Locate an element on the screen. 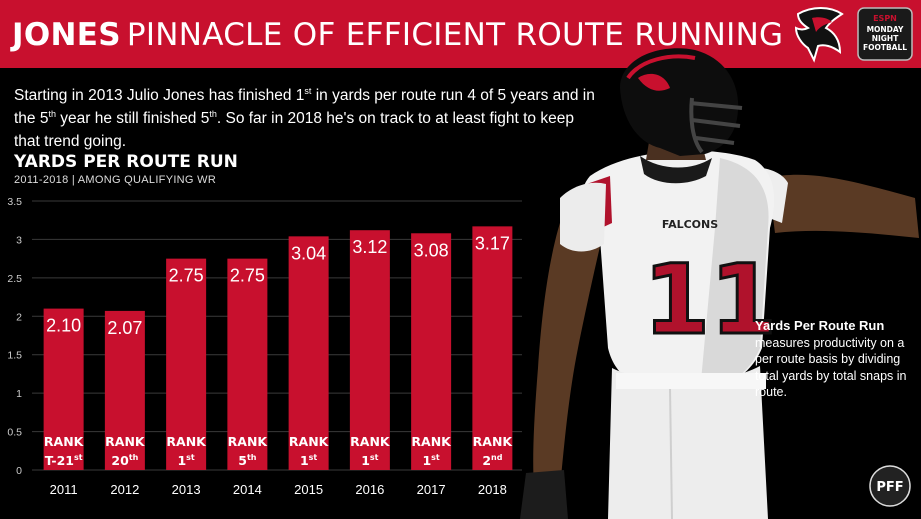 Image resolution: width=921 pixels, height=519 pixels. y-tick-label: 3.5 is located at coordinates (14, 202).